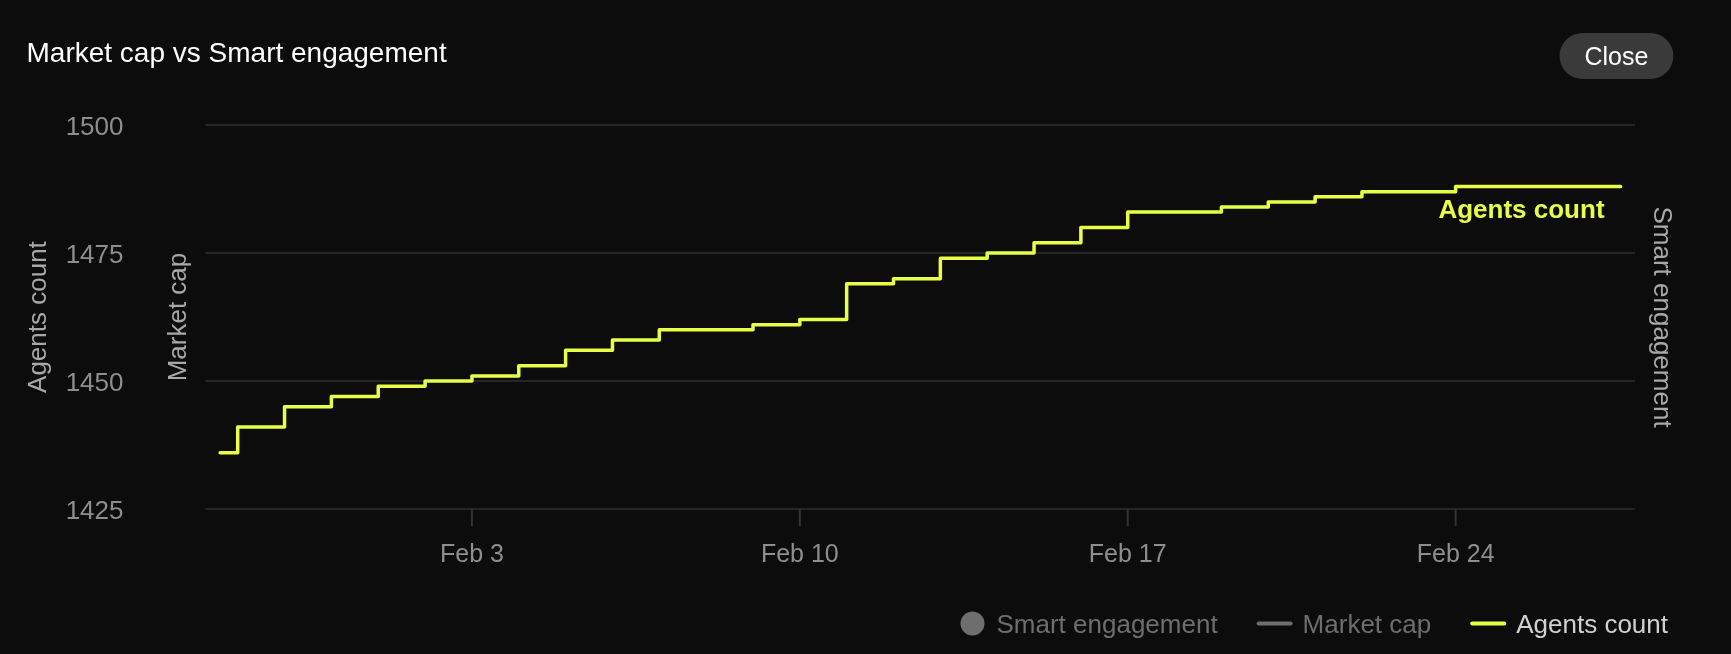 This screenshot has height=654, width=1731. Describe the element at coordinates (94, 381) in the screenshot. I see `y-tick-label: 1450` at that location.